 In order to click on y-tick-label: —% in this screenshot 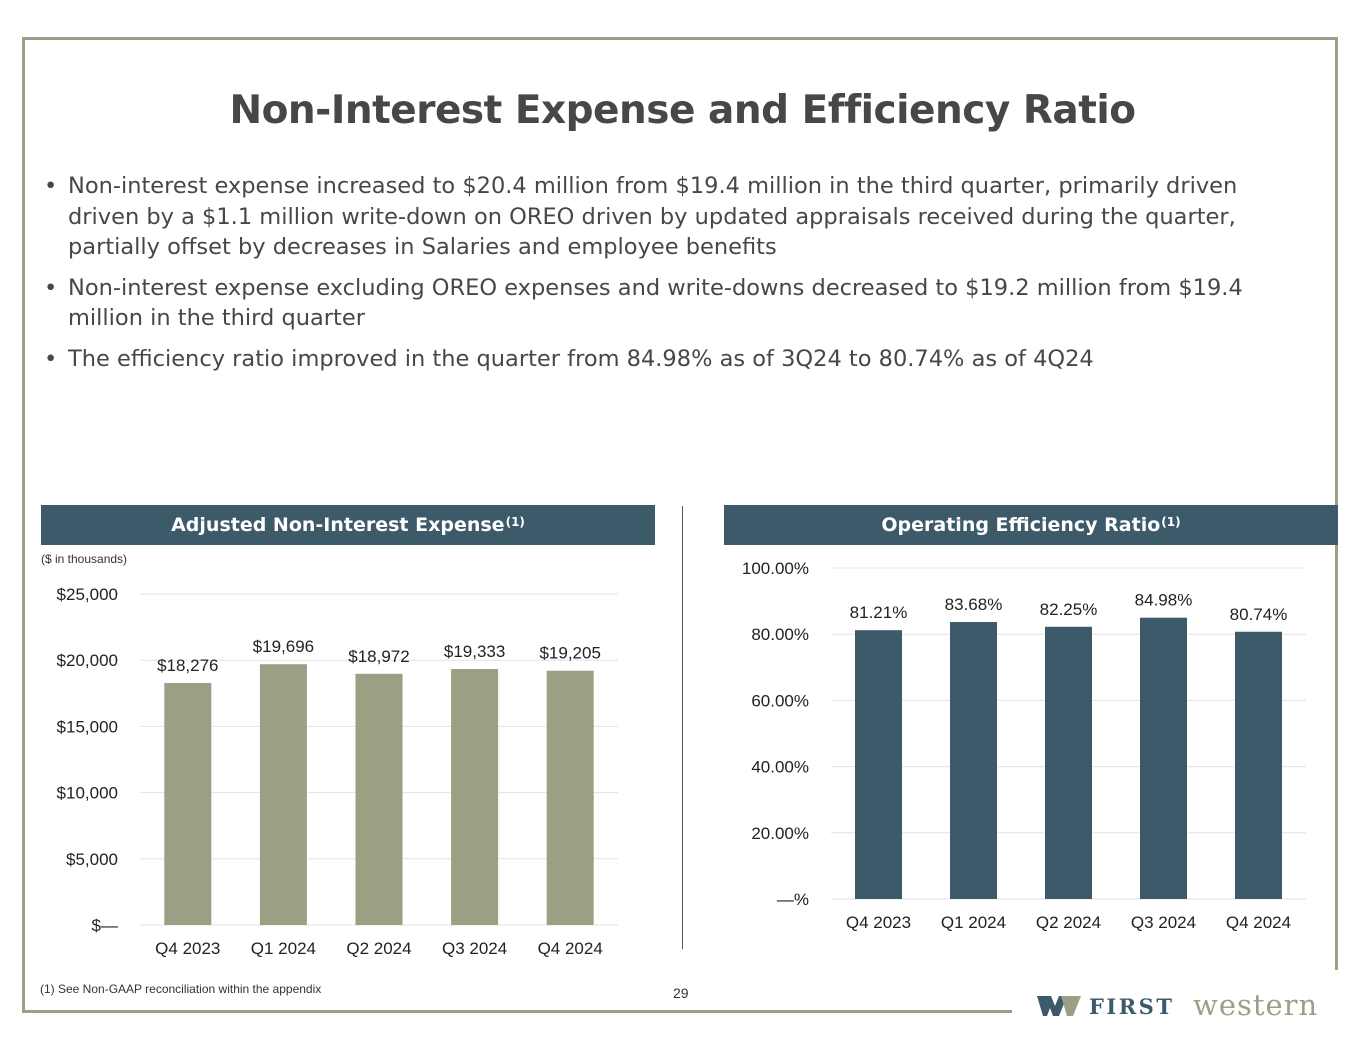, I will do `click(793, 899)`.